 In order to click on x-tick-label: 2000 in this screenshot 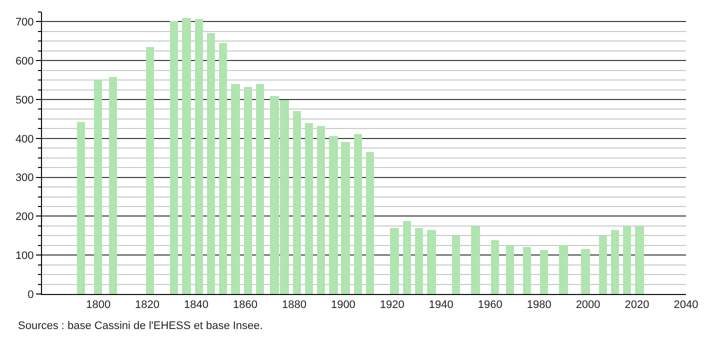, I will do `click(588, 305)`.